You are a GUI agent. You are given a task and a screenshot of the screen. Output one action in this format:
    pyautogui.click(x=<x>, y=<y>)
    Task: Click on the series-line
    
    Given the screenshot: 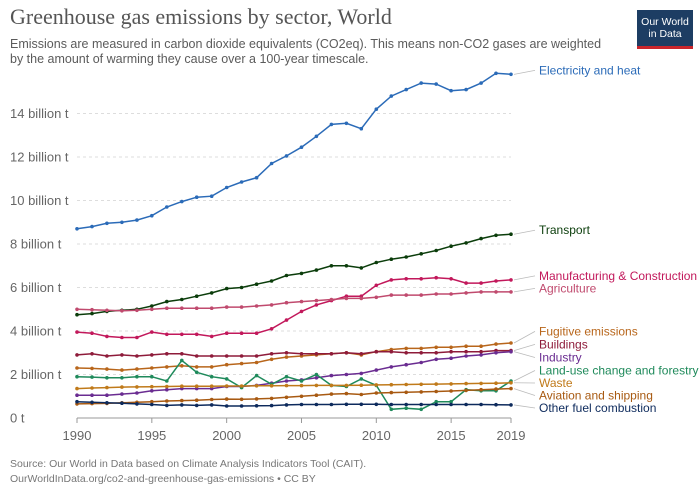 What is the action you would take?
    pyautogui.click(x=293, y=301)
    